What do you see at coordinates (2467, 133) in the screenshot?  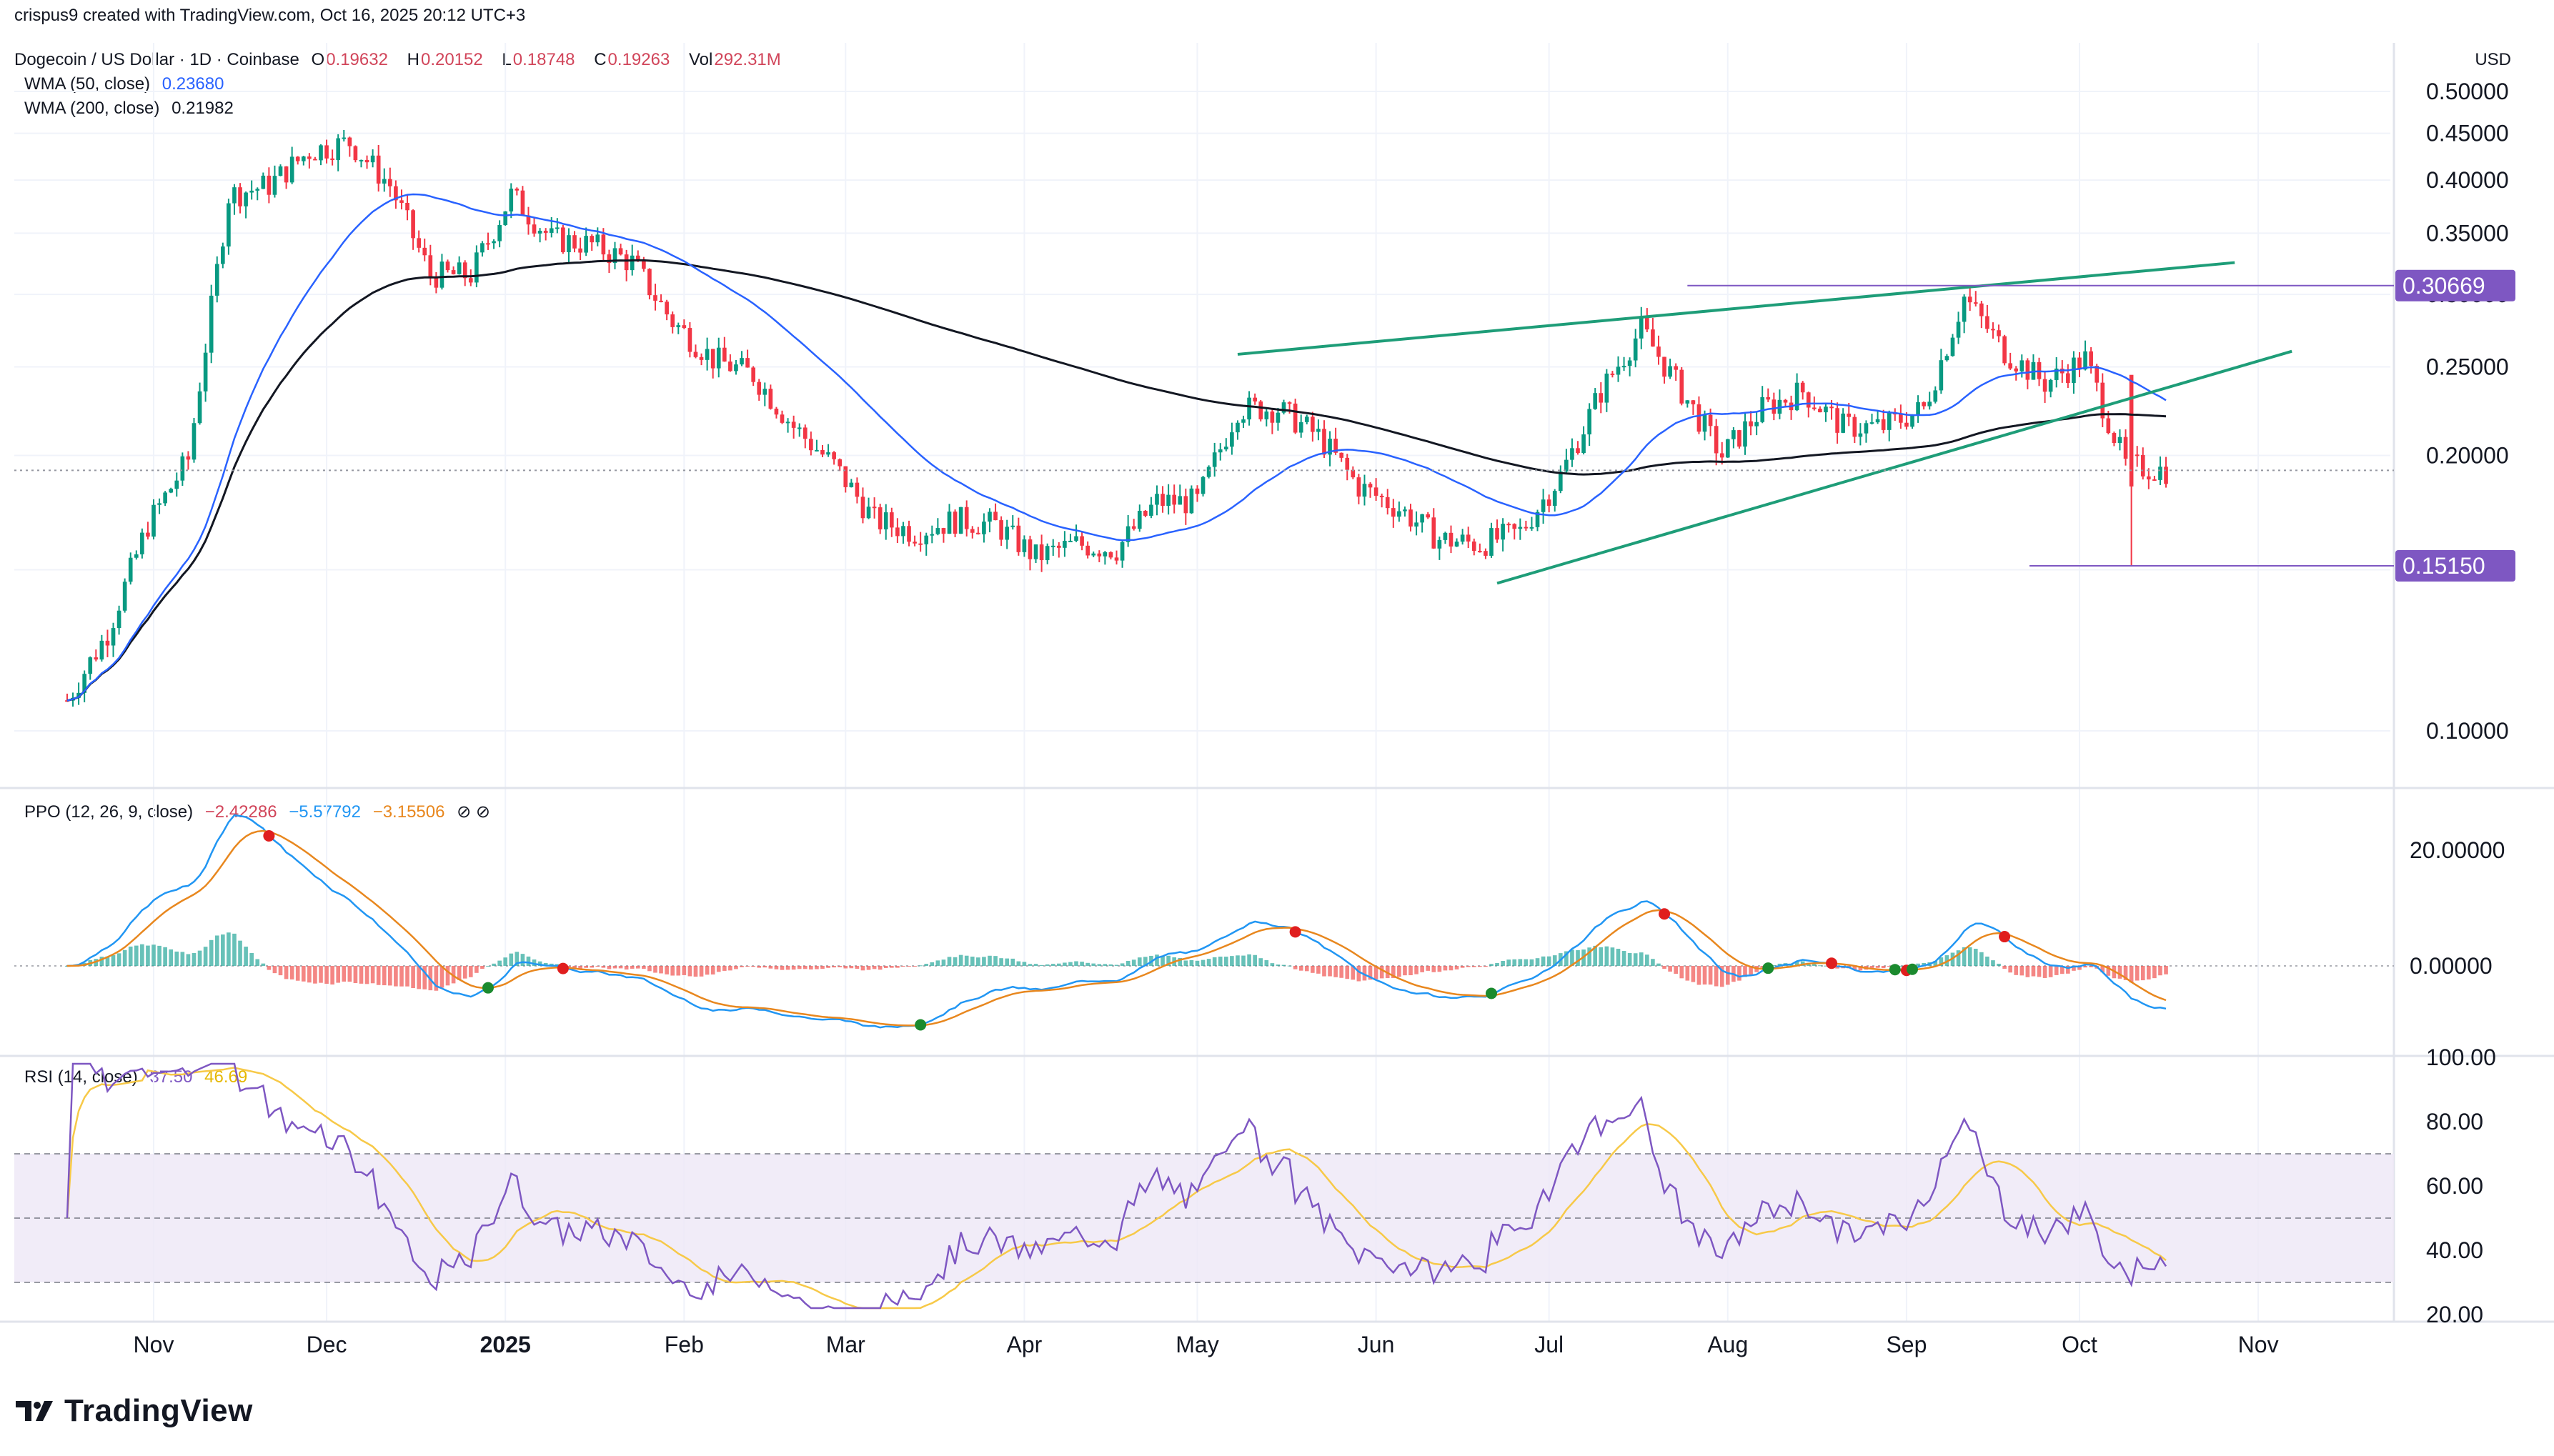 I see `price-tick-label: 0.45000` at bounding box center [2467, 133].